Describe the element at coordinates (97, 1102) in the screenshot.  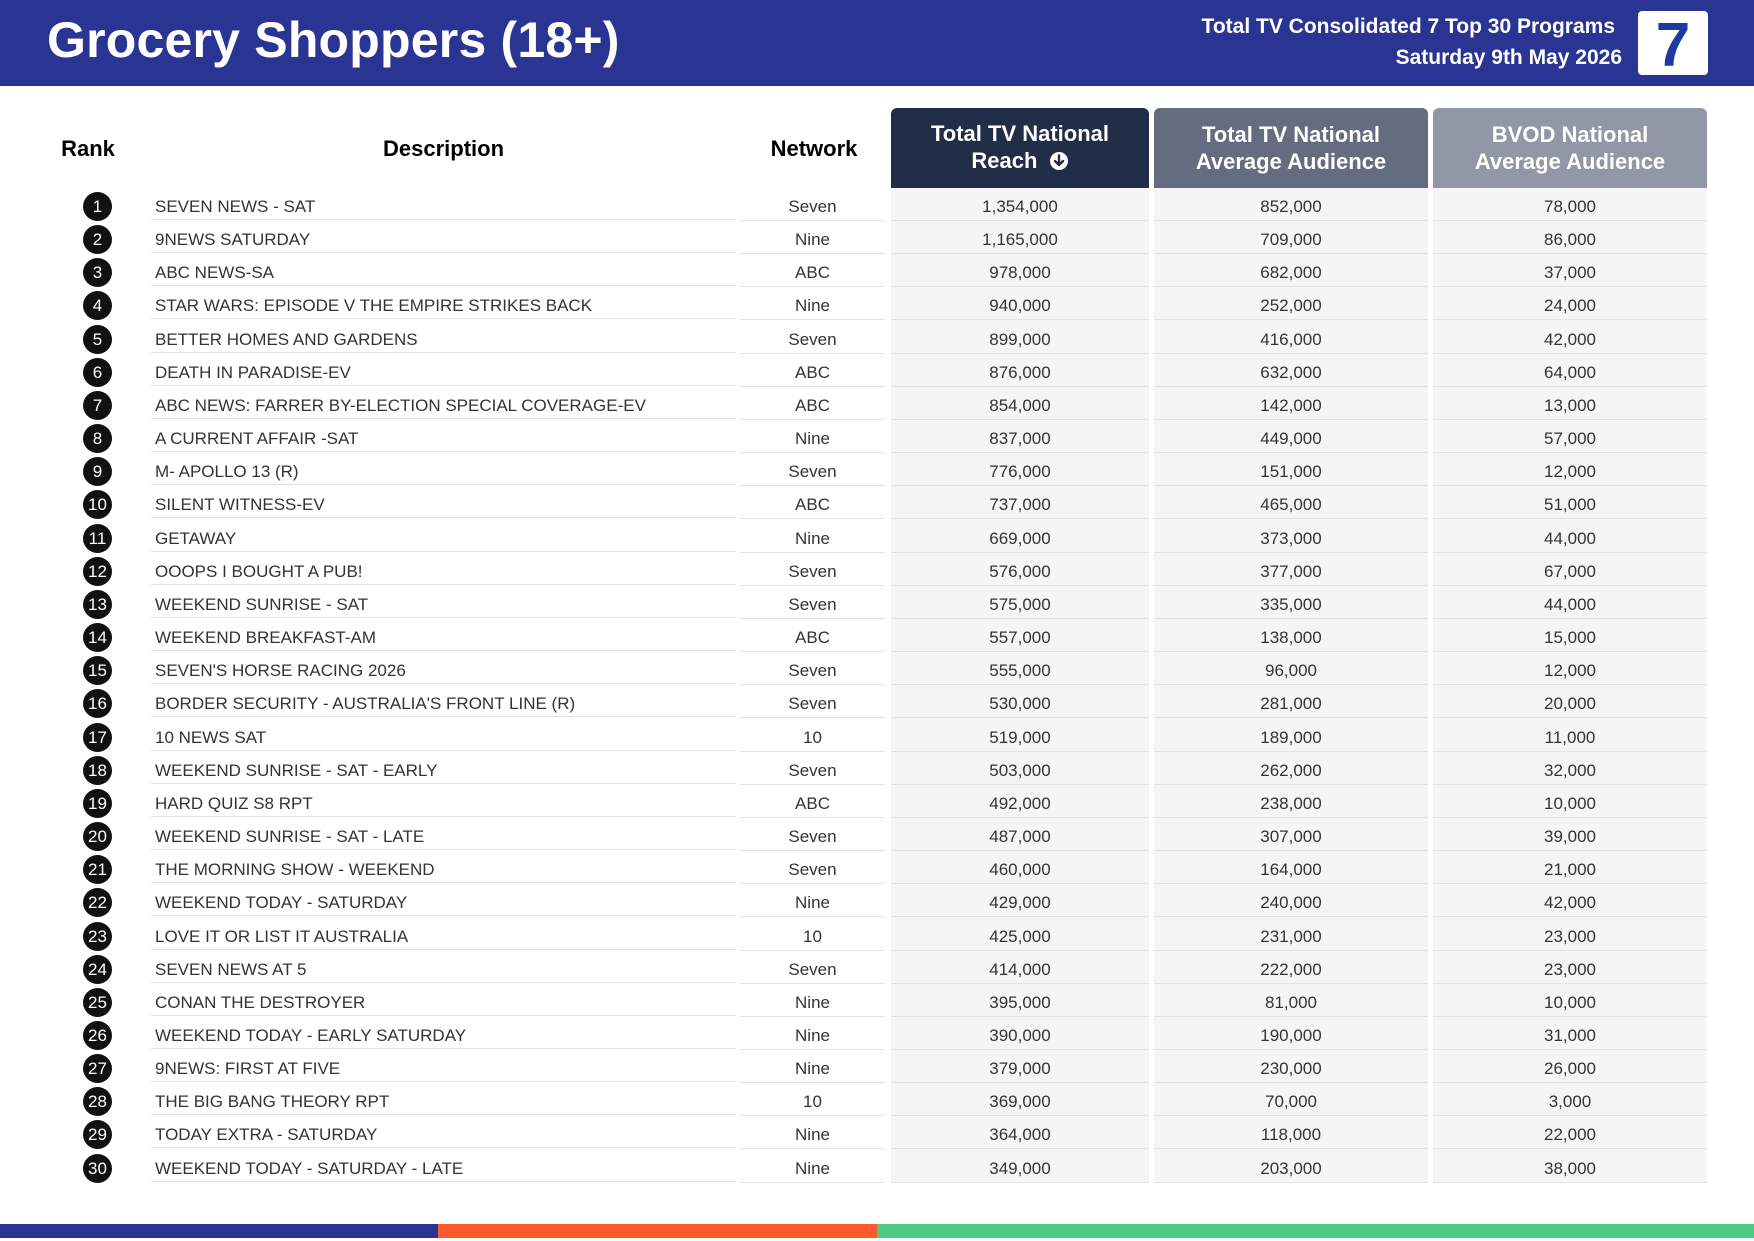
I see `rank-badge: 28` at that location.